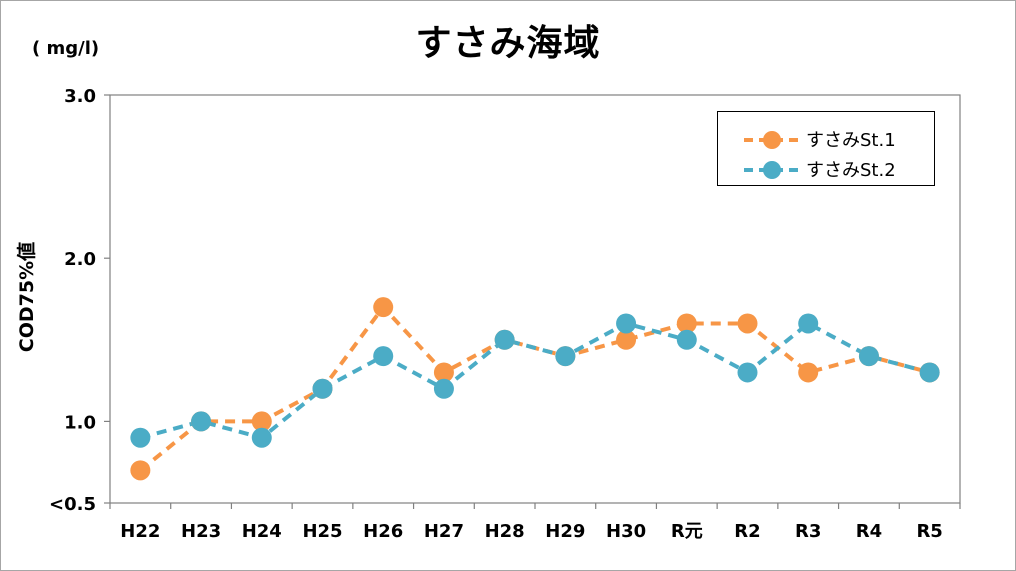  Describe the element at coordinates (508, 43) in the screenshot. I see `chart-title: すさみ海域` at that location.